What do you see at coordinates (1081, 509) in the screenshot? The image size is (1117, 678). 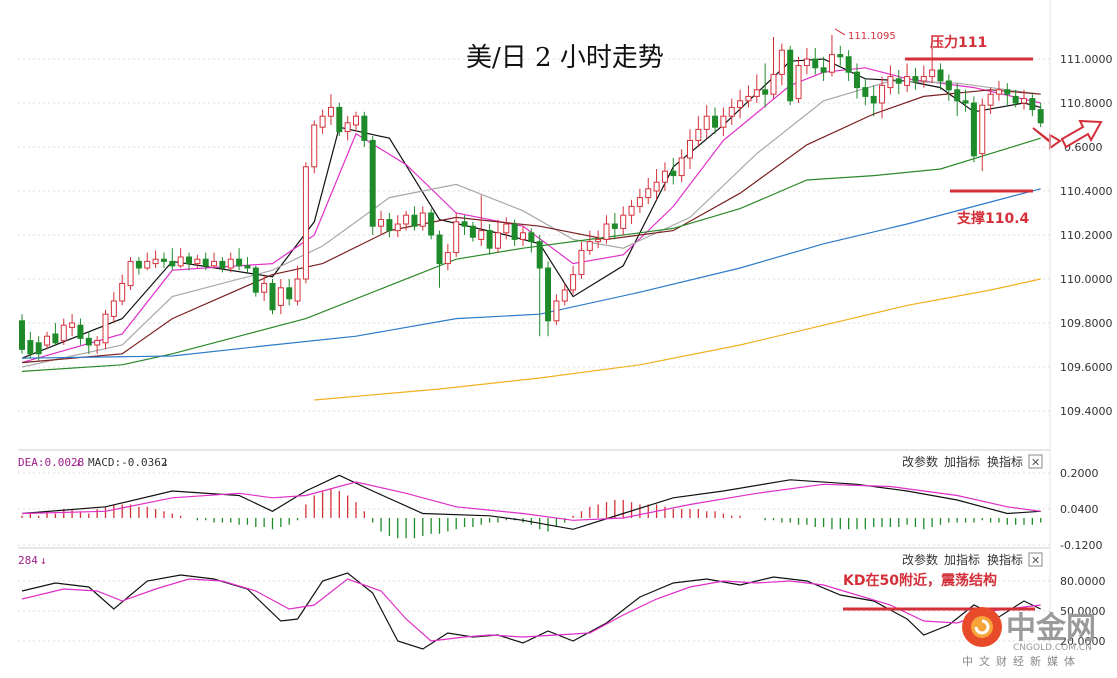 I see `macd-axis-ticks: 0.2000 0.0400 -0.1200` at bounding box center [1081, 509].